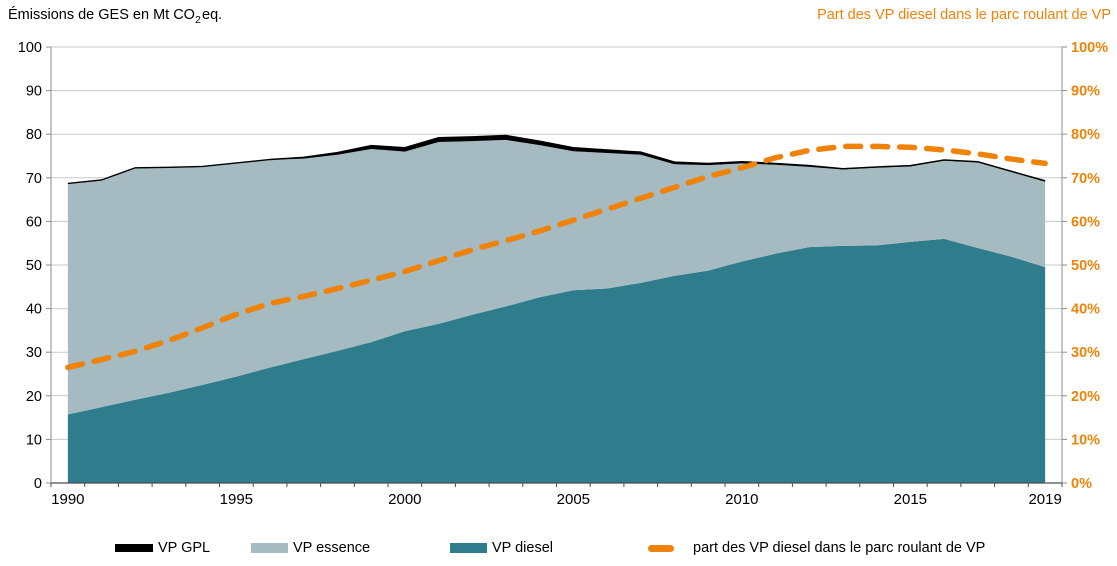  Describe the element at coordinates (34, 397) in the screenshot. I see `left-axis-tick-label: 20` at that location.